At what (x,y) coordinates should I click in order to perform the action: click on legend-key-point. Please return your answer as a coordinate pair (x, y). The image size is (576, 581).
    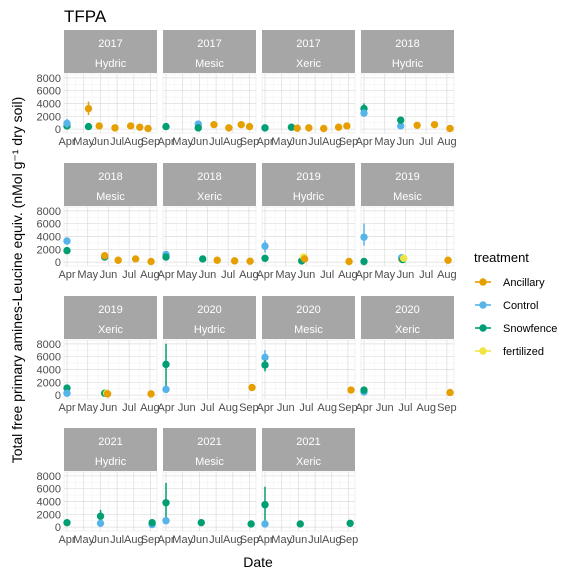
    Looking at the image, I should click on (483, 328).